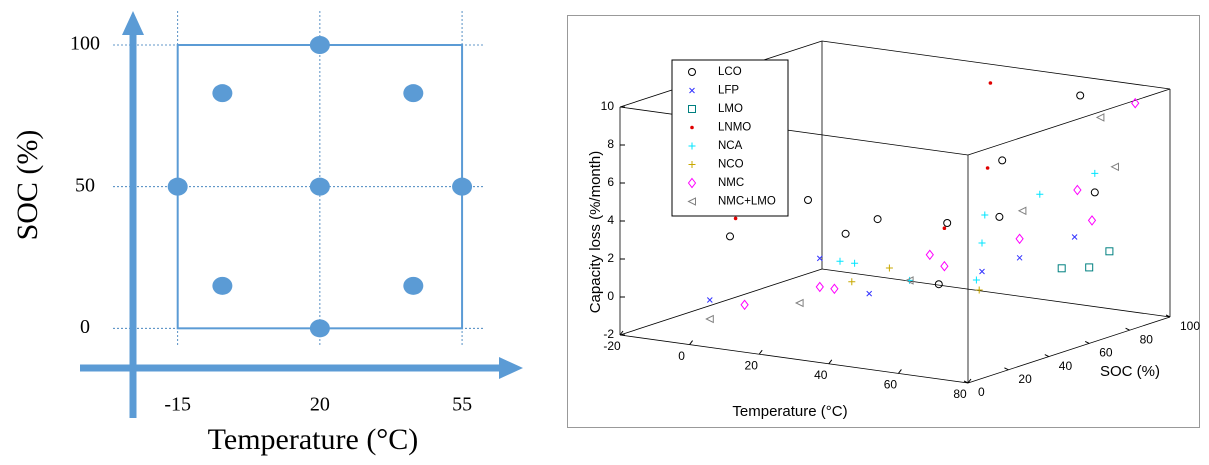 This screenshot has width=1209, height=465. What do you see at coordinates (608, 106) in the screenshot?
I see `z-tick-label: 10` at bounding box center [608, 106].